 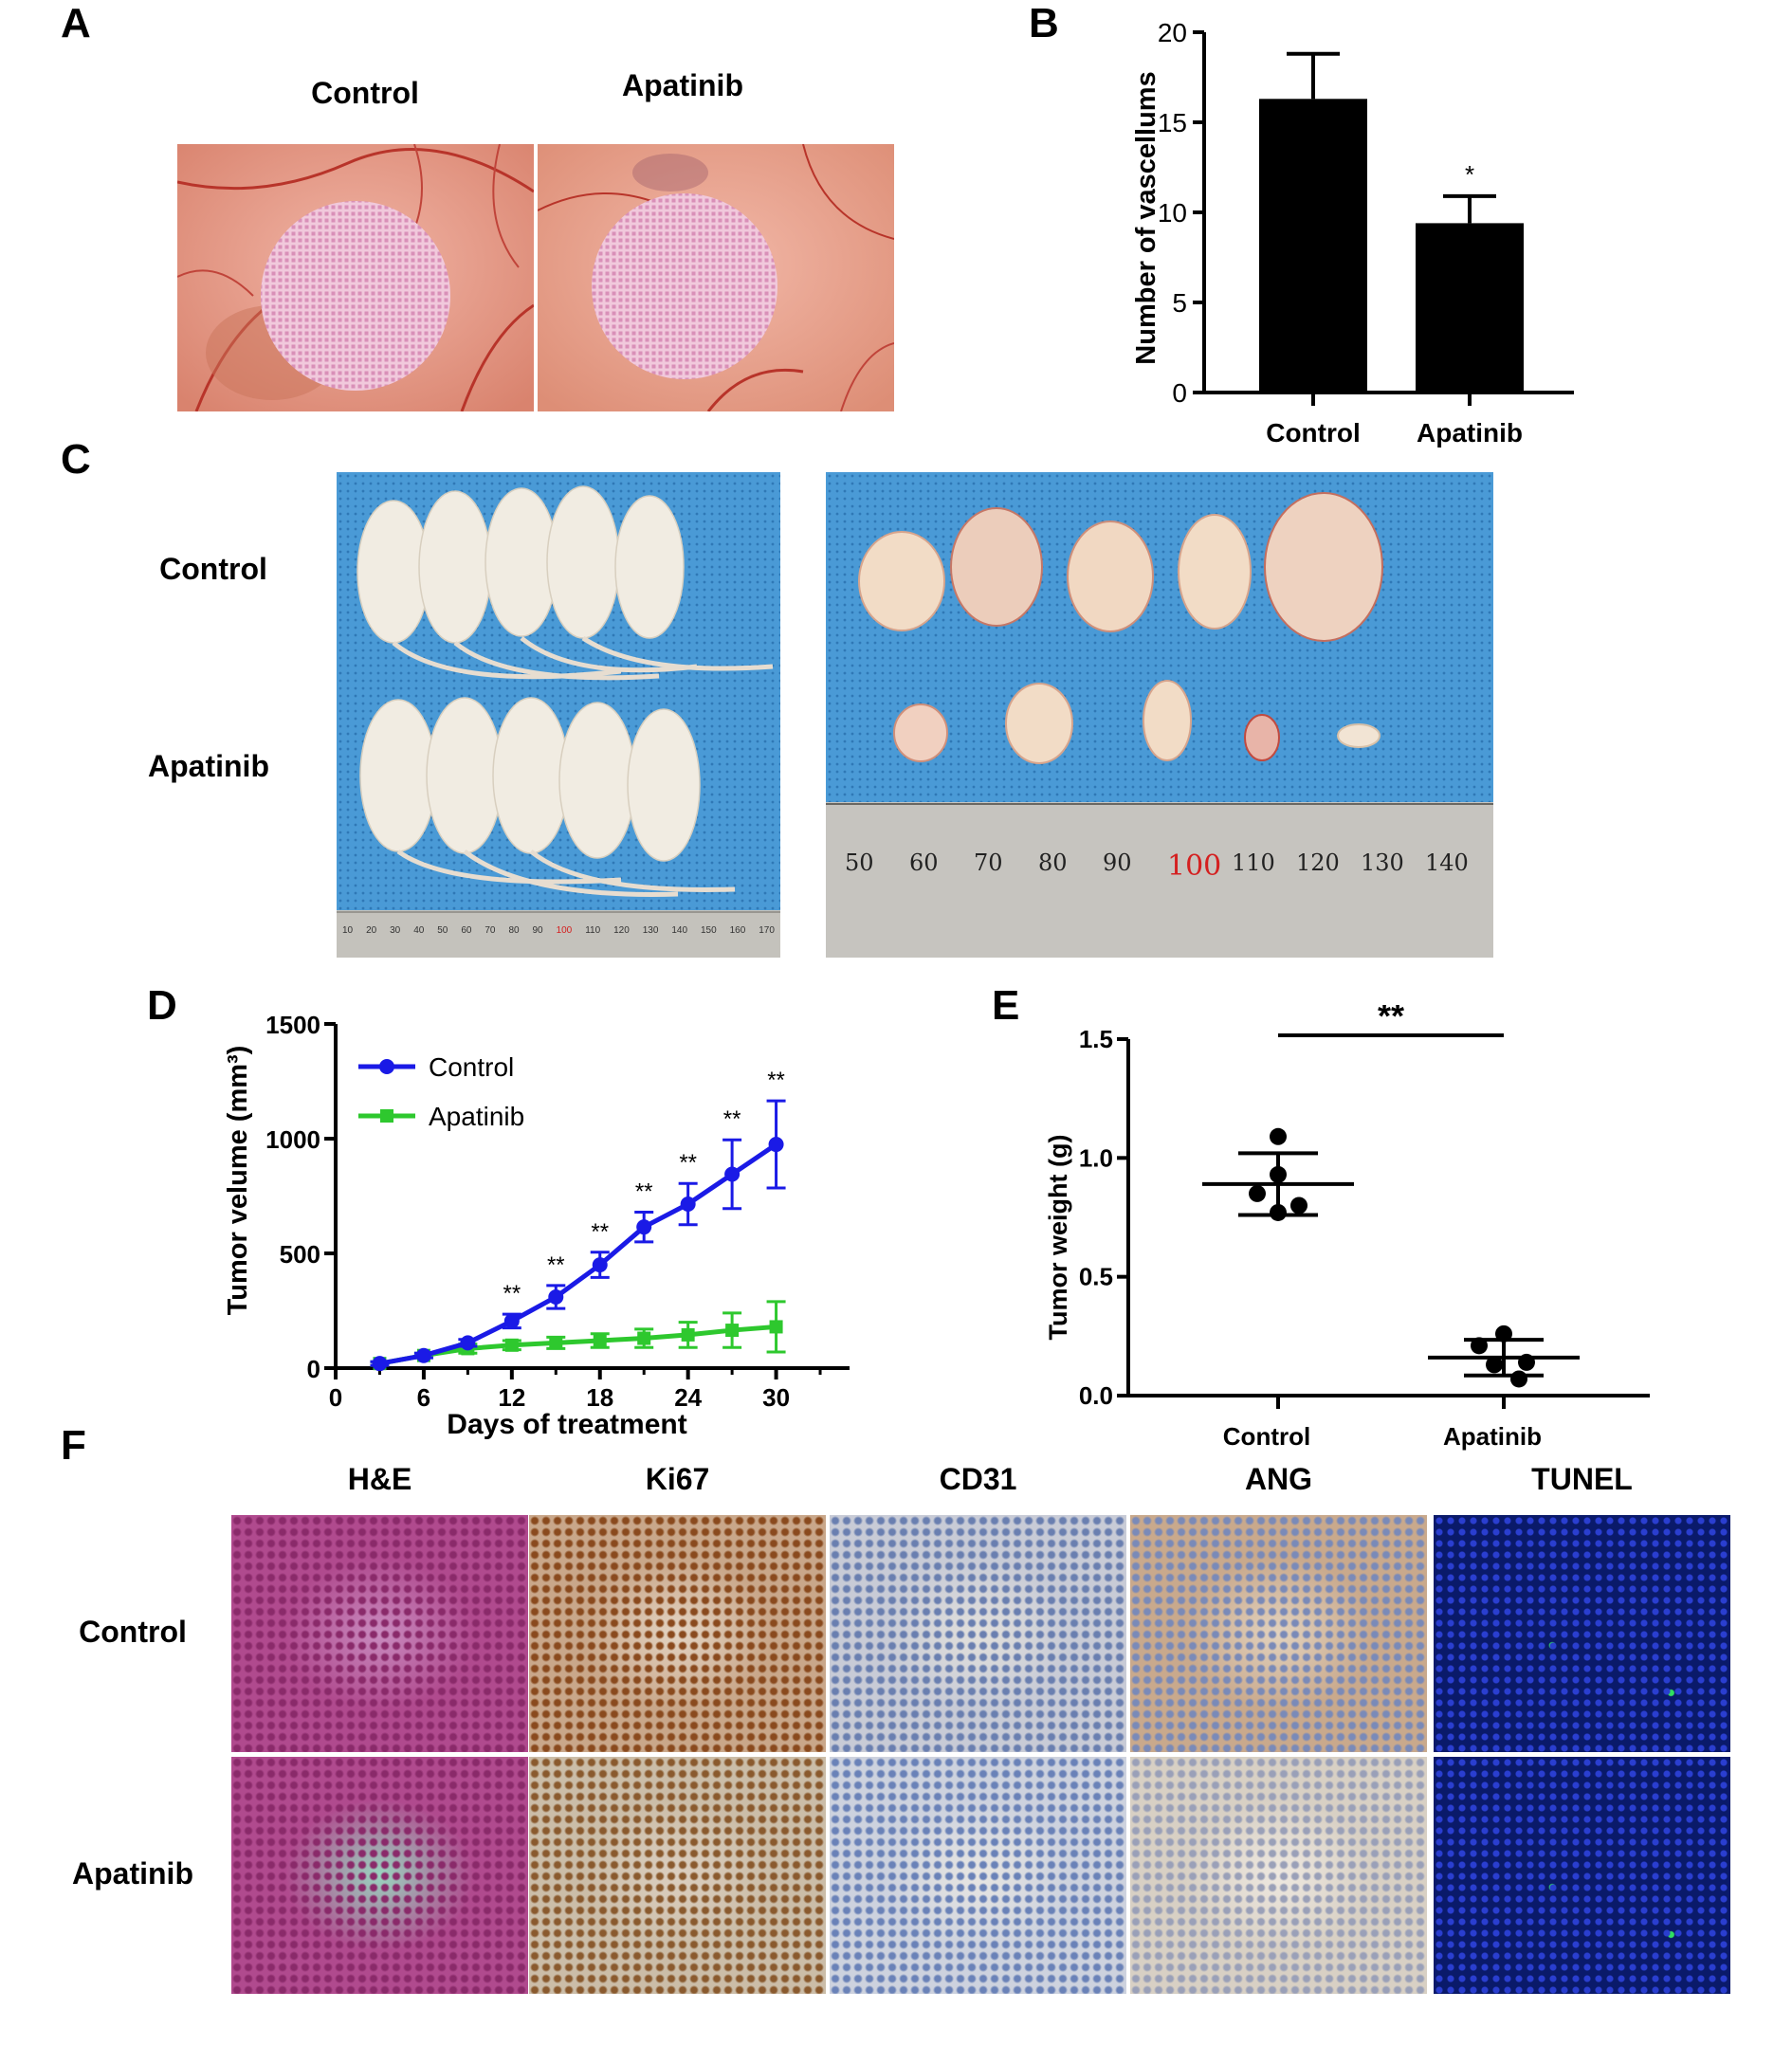 I want to click on mice-control-group, so click(x=521, y=564).